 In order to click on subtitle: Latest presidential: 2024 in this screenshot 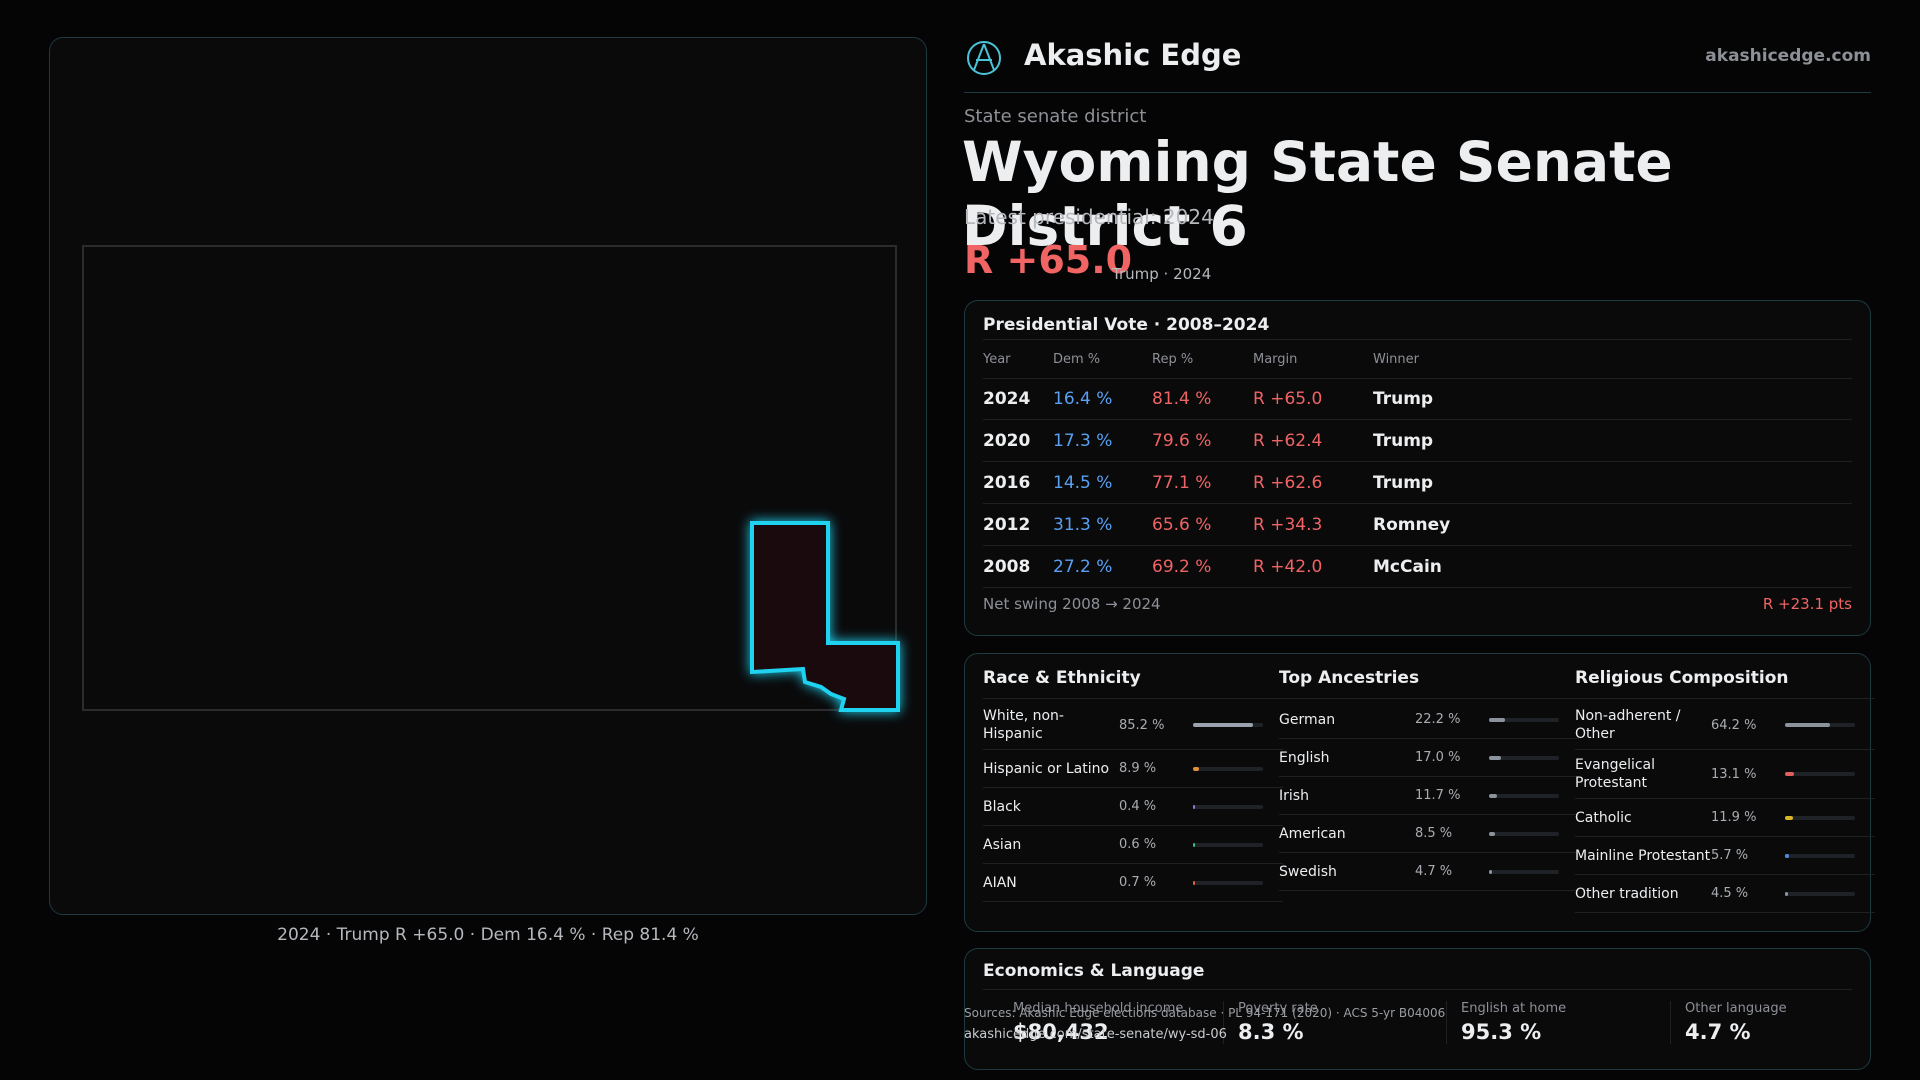, I will do `click(1089, 217)`.